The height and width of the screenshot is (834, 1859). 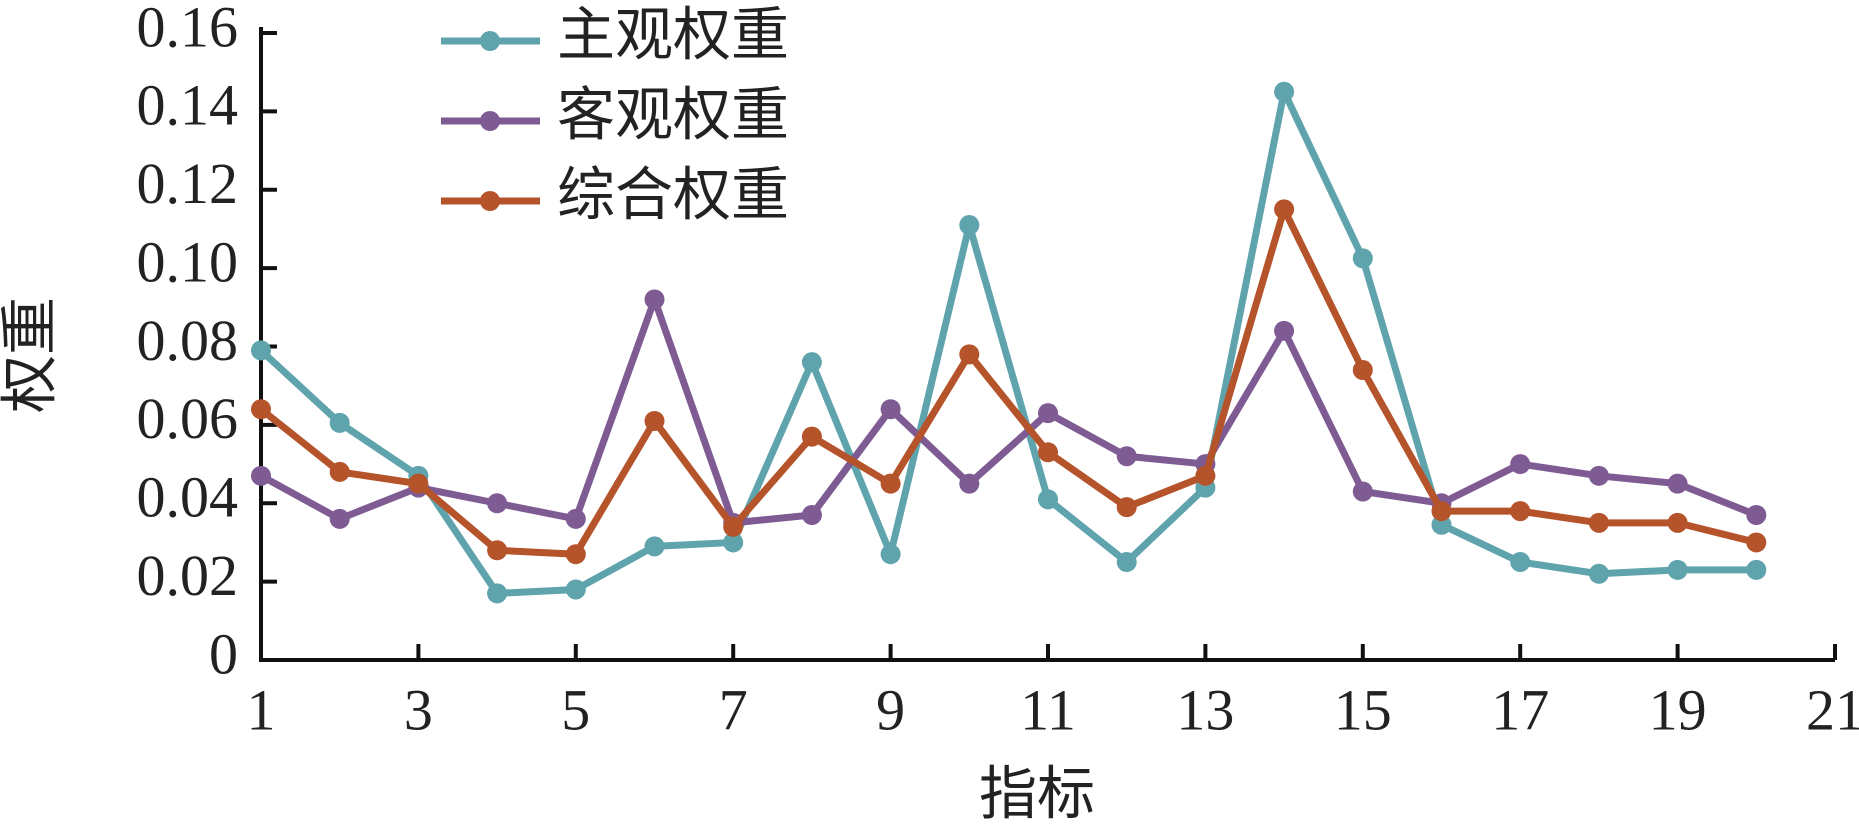 What do you see at coordinates (188, 261) in the screenshot?
I see `y-tick-label: 0.10` at bounding box center [188, 261].